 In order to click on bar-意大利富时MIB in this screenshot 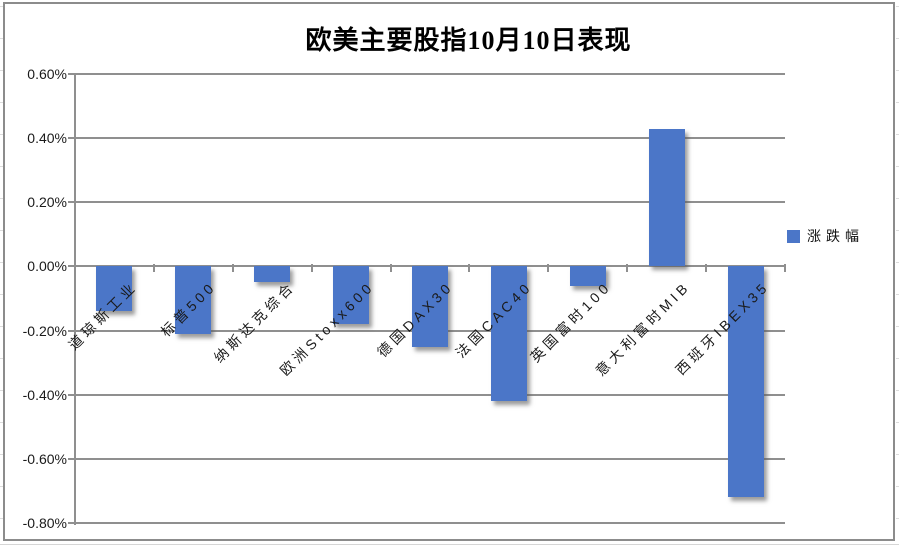, I will do `click(666, 197)`.